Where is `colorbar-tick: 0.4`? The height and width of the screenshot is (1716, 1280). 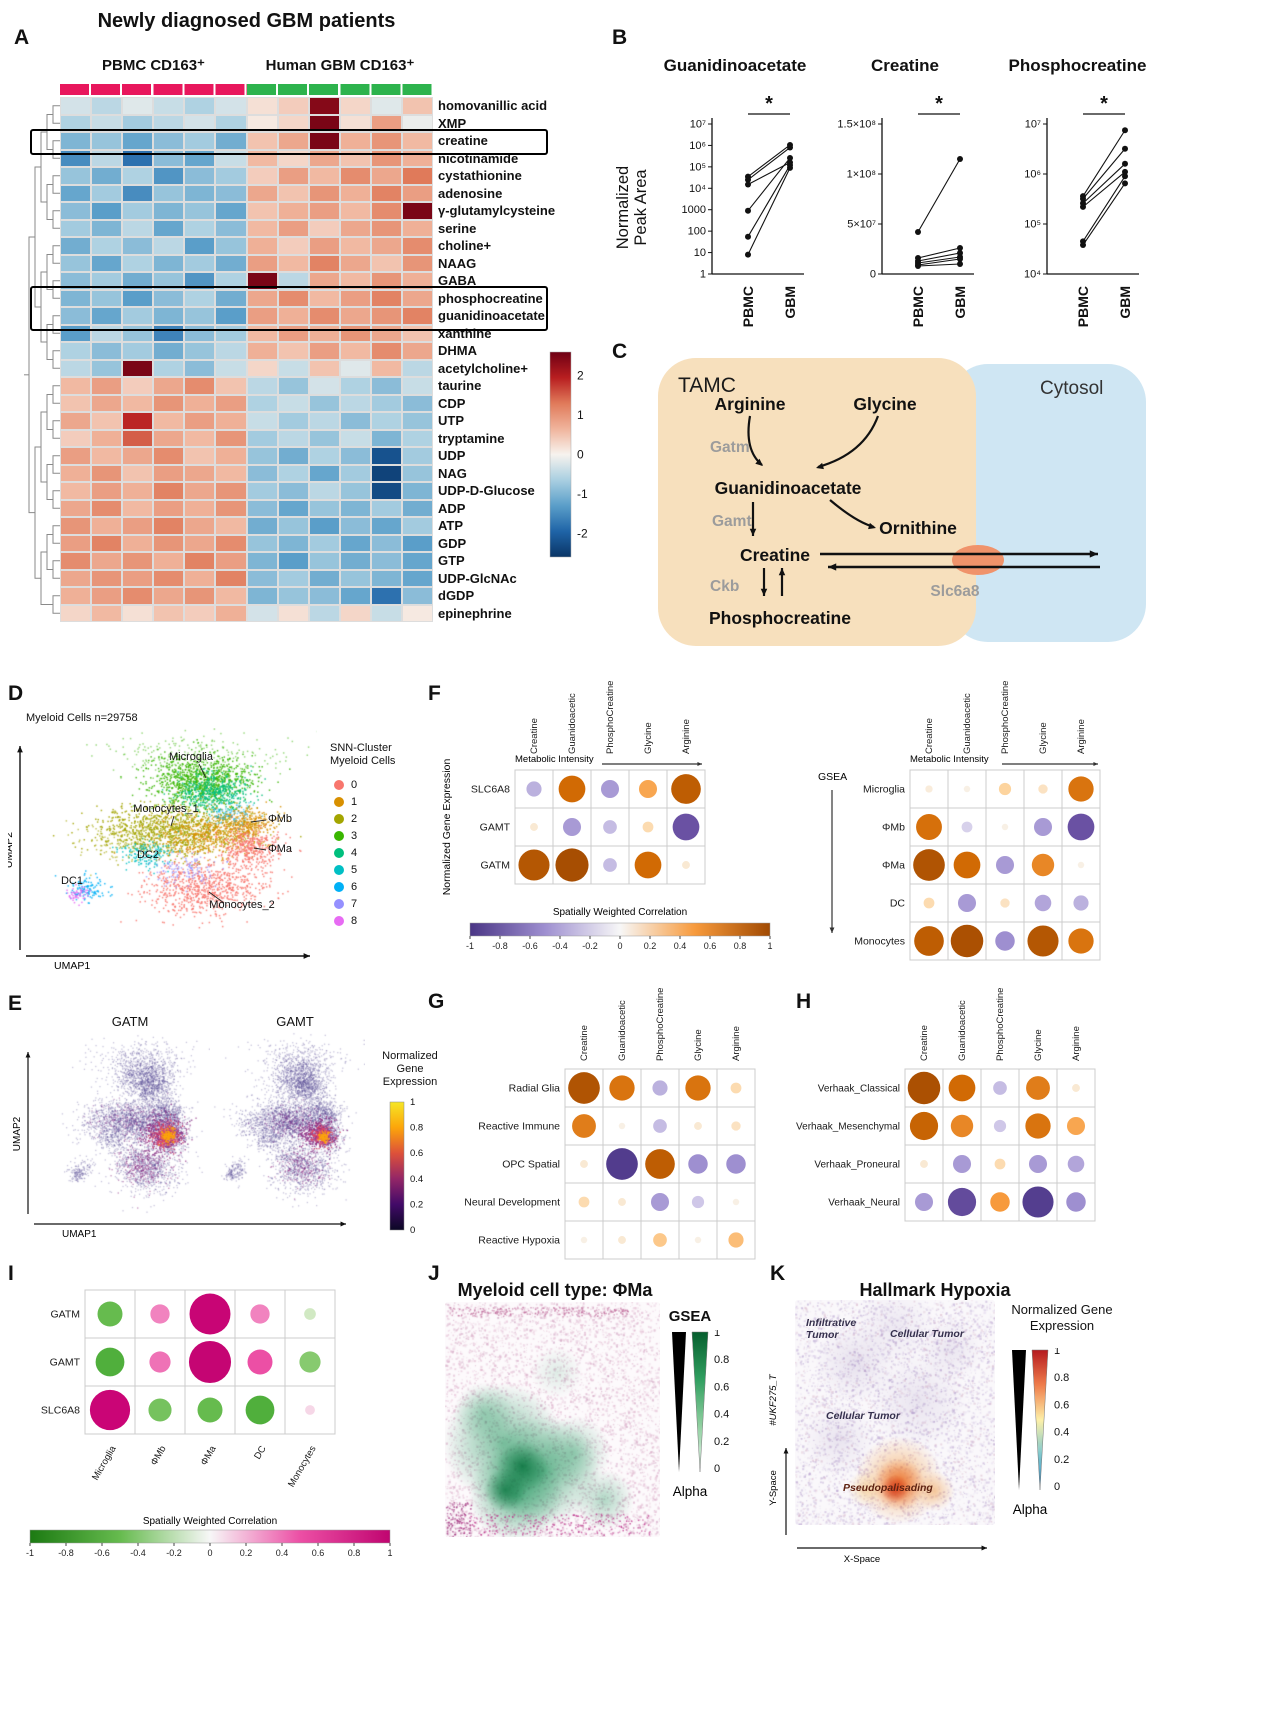 colorbar-tick: 0.4 is located at coordinates (680, 946).